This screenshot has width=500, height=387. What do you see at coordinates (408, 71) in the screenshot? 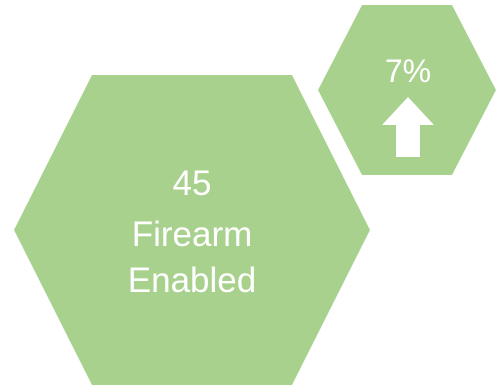
I see `percent-change-value: 7%` at bounding box center [408, 71].